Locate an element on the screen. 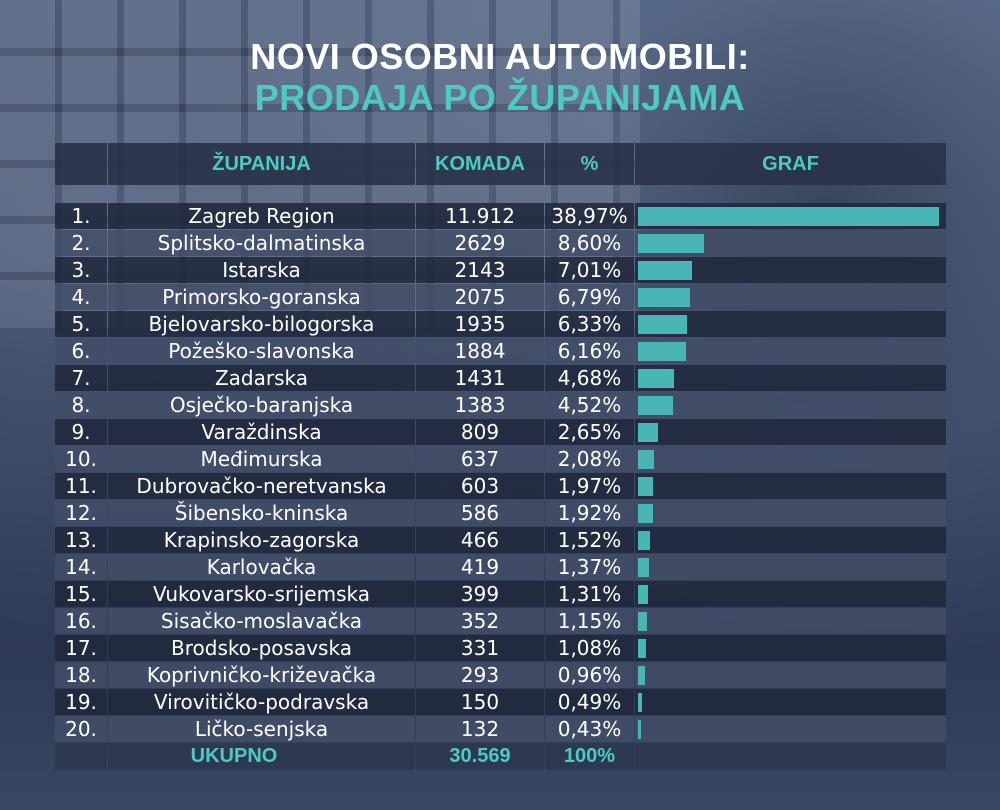  county-cell: Koprivničko-križevačka is located at coordinates (261, 675).